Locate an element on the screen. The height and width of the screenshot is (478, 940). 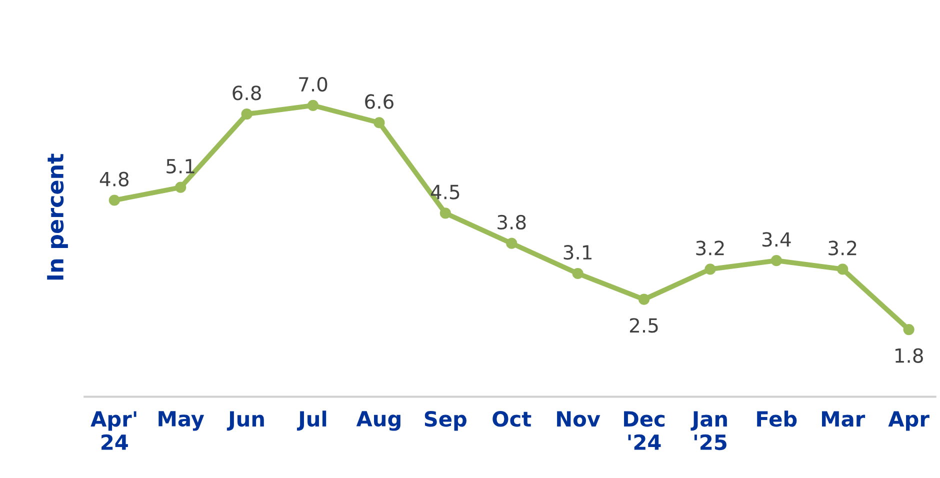
x-tick-label: Sep is located at coordinates (445, 420).